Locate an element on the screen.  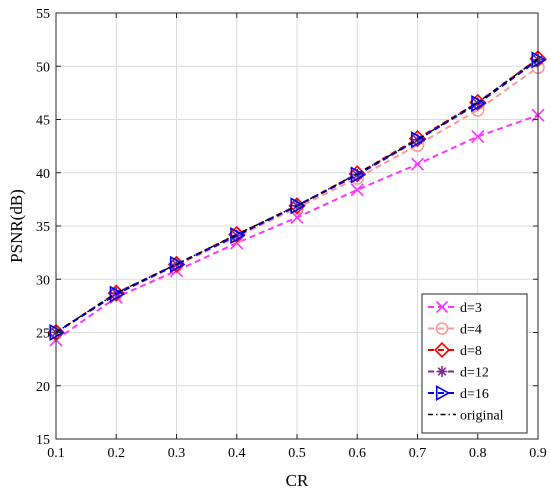
legend-entry: d=4 is located at coordinates (455, 330).